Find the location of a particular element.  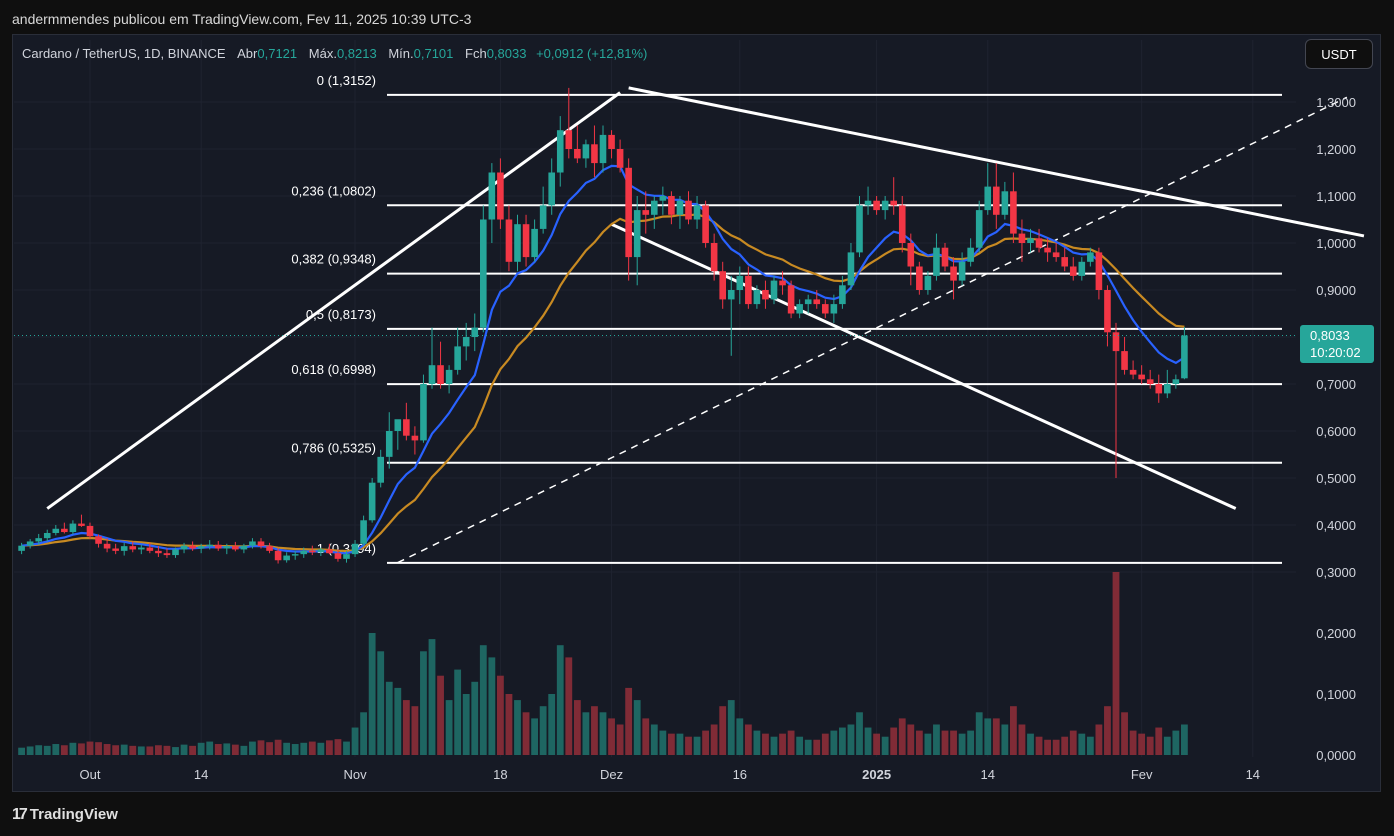

time-axis-label: Dez is located at coordinates (611, 774).